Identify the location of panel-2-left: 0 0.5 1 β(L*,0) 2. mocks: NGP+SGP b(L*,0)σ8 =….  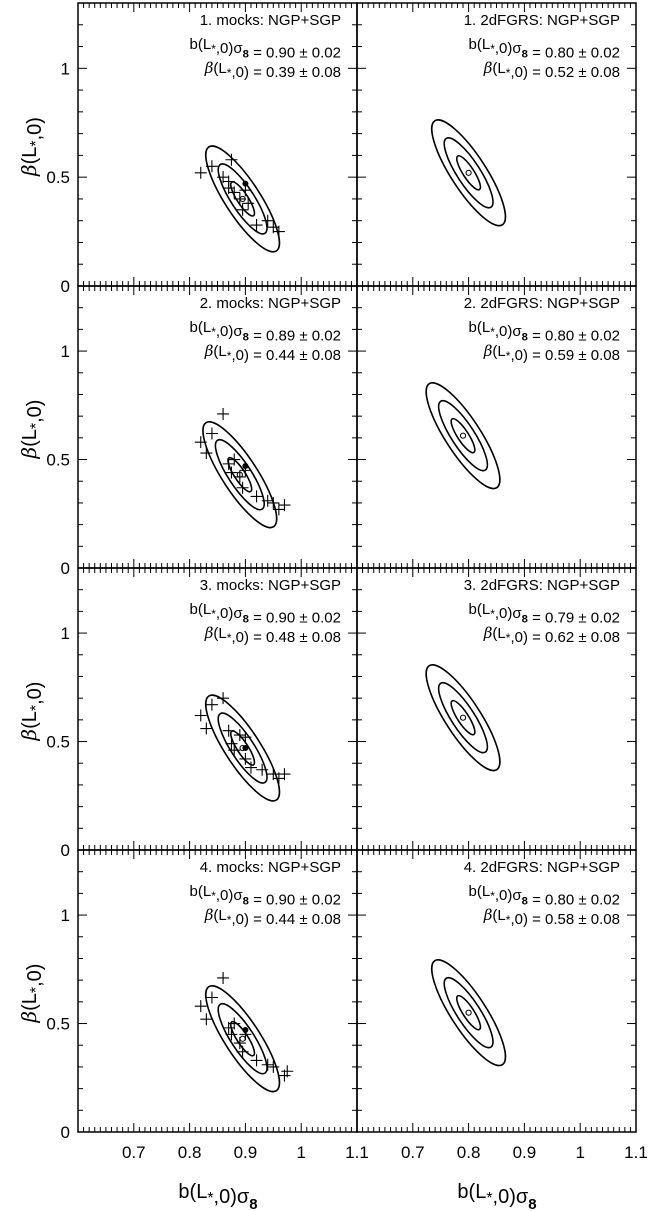
(187, 431).